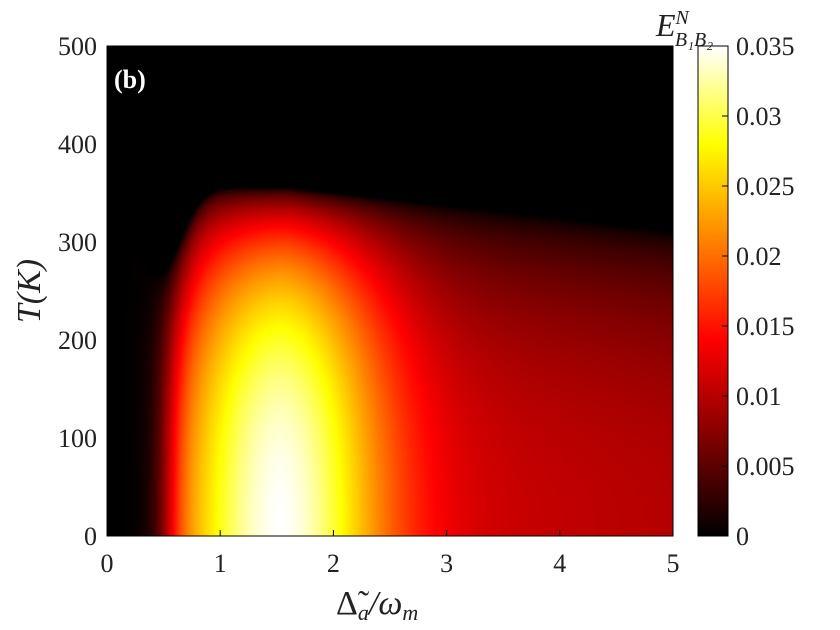  Describe the element at coordinates (694, 40) in the screenshot. I see `cb-title-sub: B₁B₂` at that location.